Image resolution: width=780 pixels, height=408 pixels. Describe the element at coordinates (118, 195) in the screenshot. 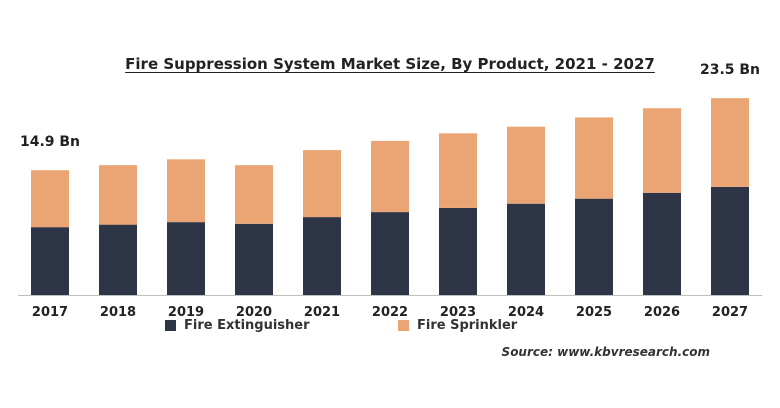

I see `bar-fire-sprinkler-2018` at that location.